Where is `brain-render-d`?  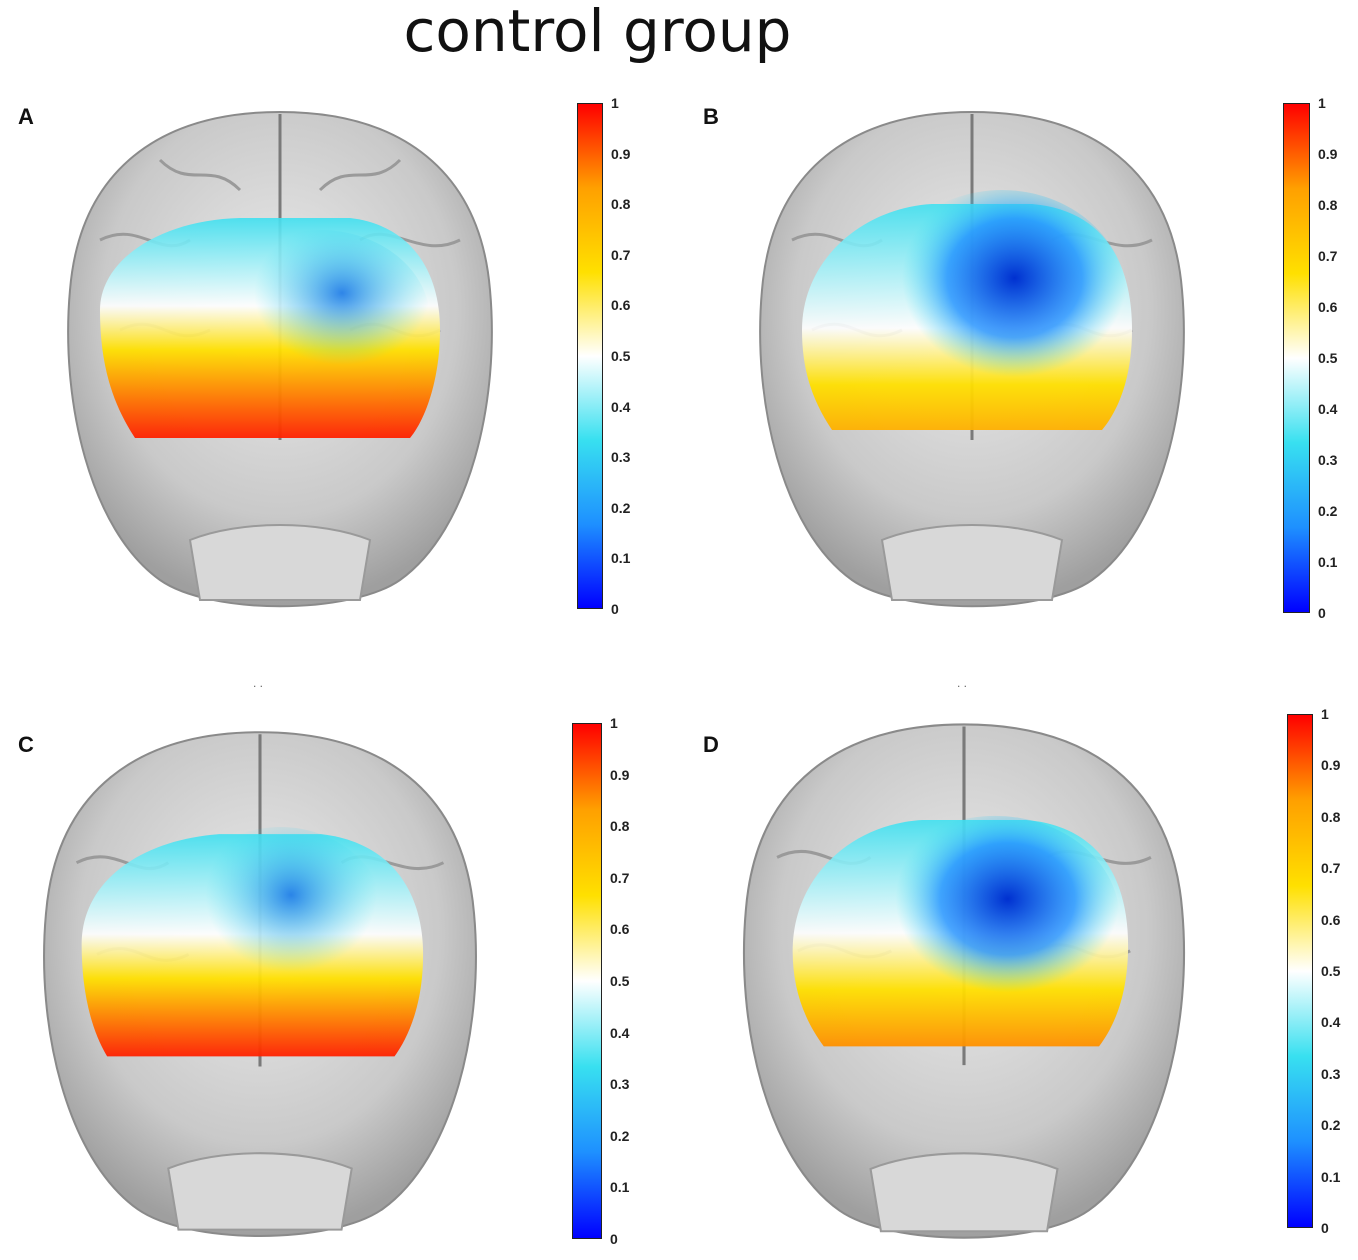
brain-render-d is located at coordinates (964, 981).